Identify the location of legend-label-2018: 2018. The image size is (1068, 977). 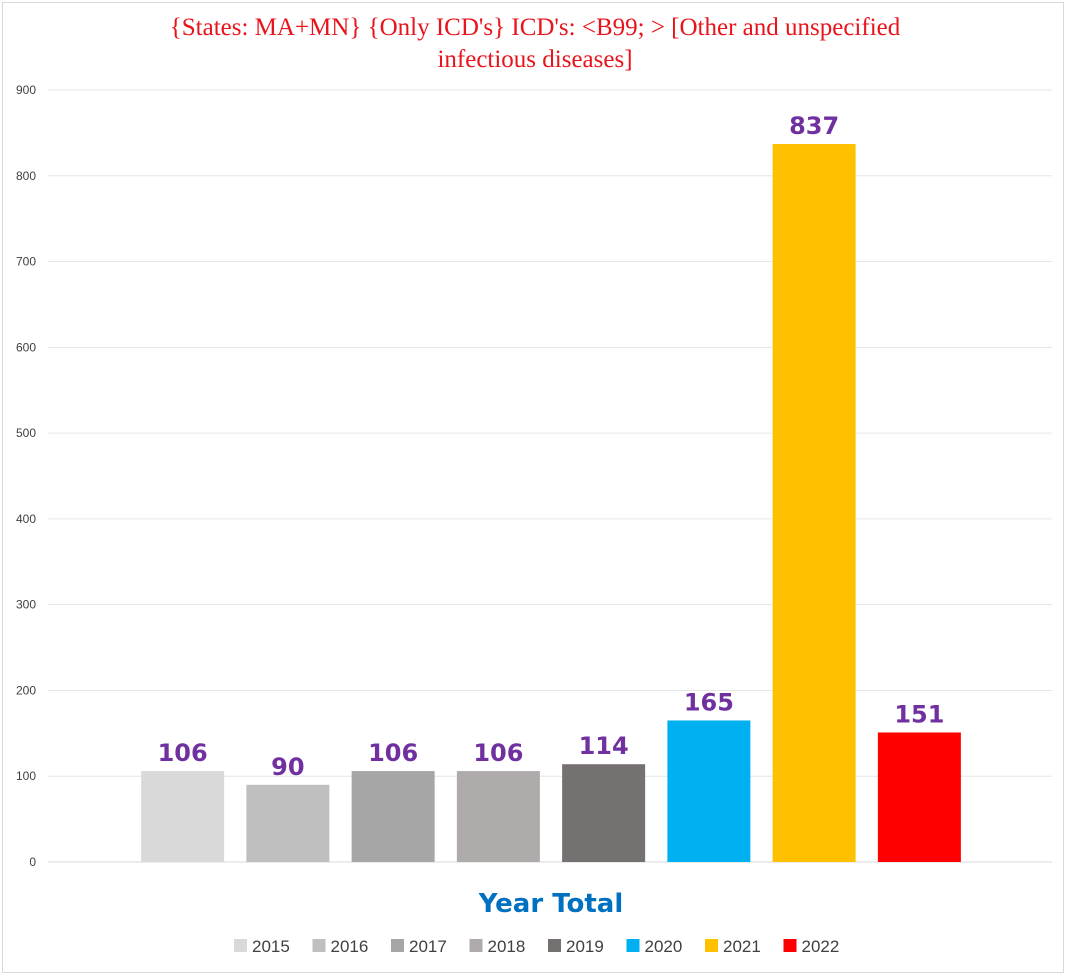
(507, 946).